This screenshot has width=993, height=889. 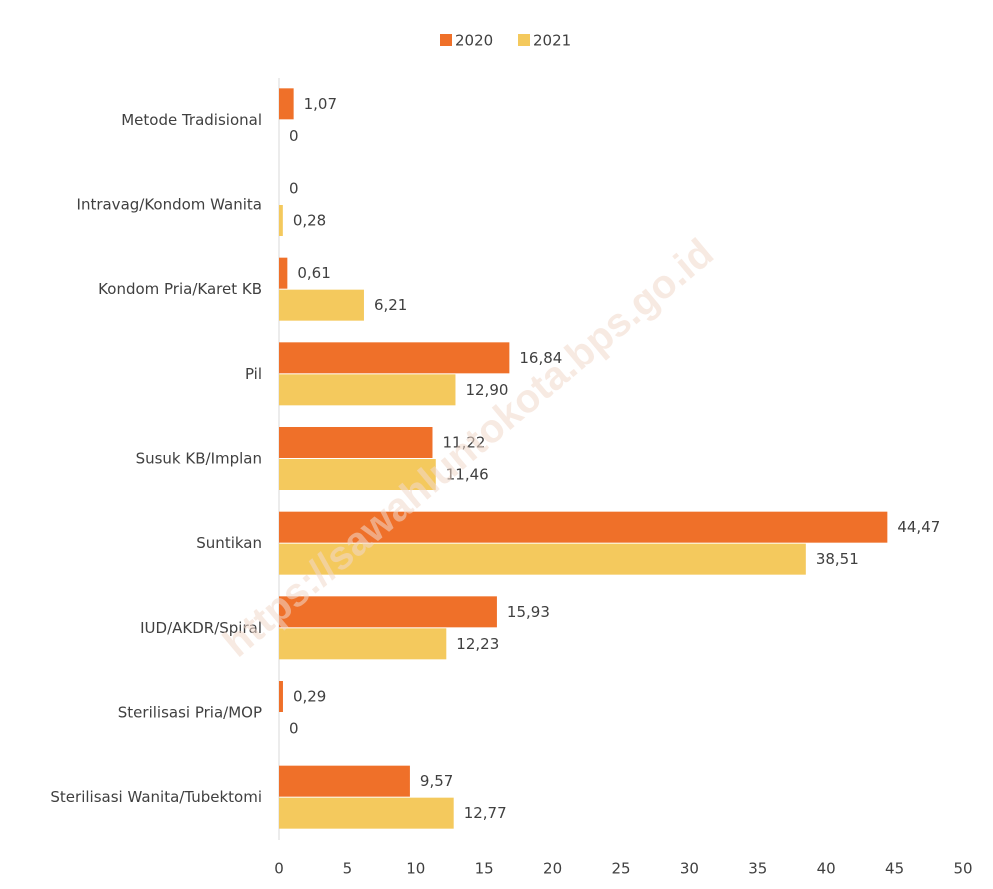 I want to click on category-label: IUD/AKDR/Spiral, so click(x=201, y=628).